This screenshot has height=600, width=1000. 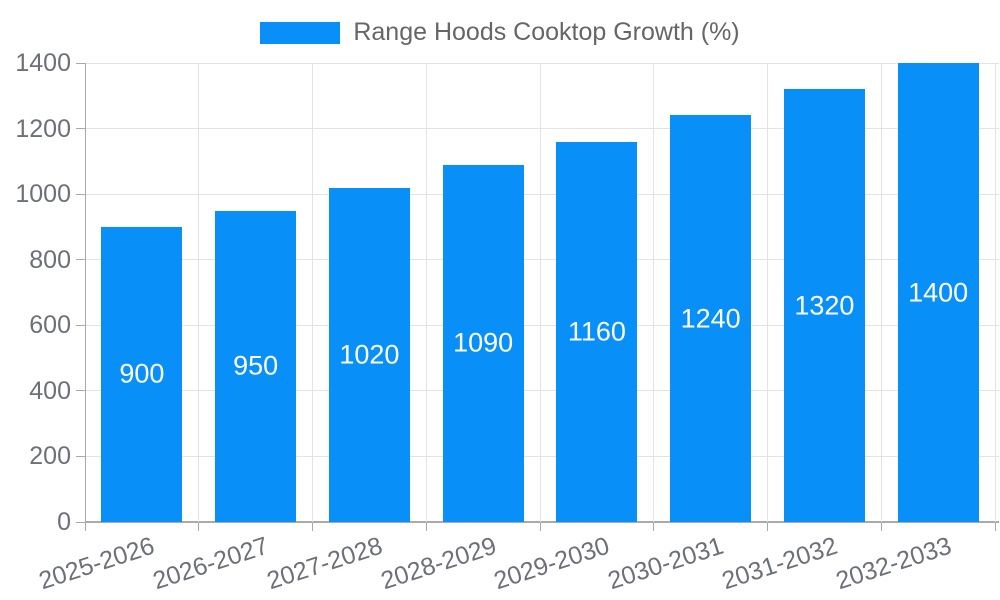 I want to click on legend: Range Hoods Cooktop Growth (%), so click(x=500, y=32).